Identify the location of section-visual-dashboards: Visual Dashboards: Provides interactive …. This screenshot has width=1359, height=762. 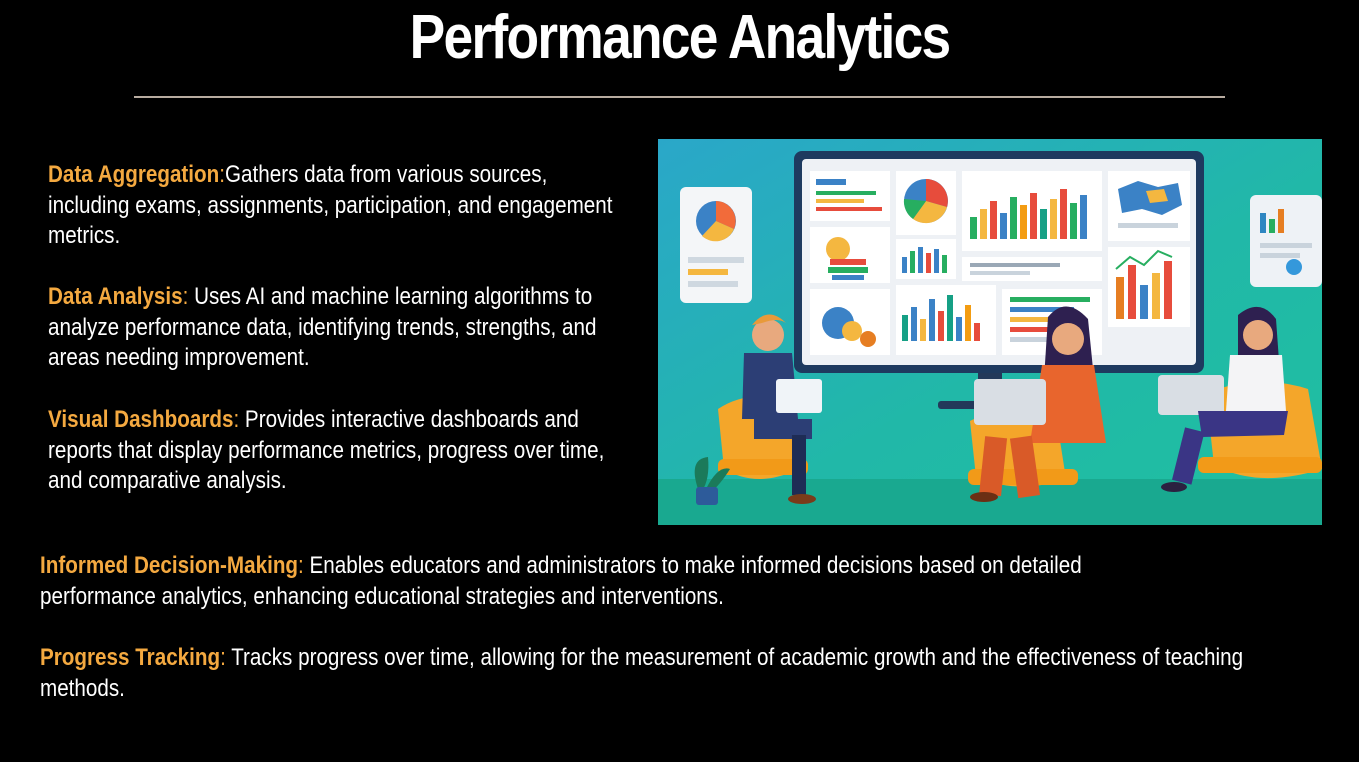
(340, 451).